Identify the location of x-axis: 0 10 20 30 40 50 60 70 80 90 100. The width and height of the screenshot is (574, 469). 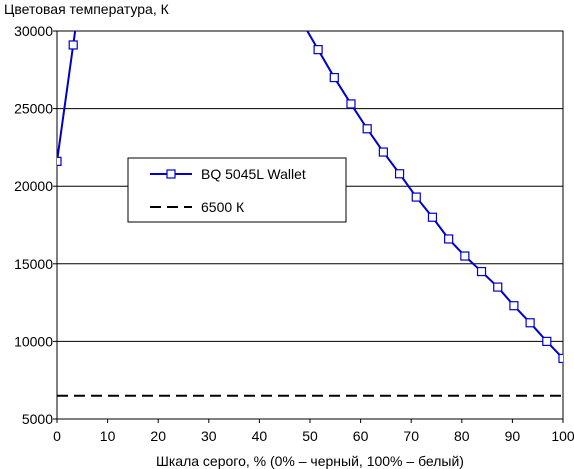
(313, 431).